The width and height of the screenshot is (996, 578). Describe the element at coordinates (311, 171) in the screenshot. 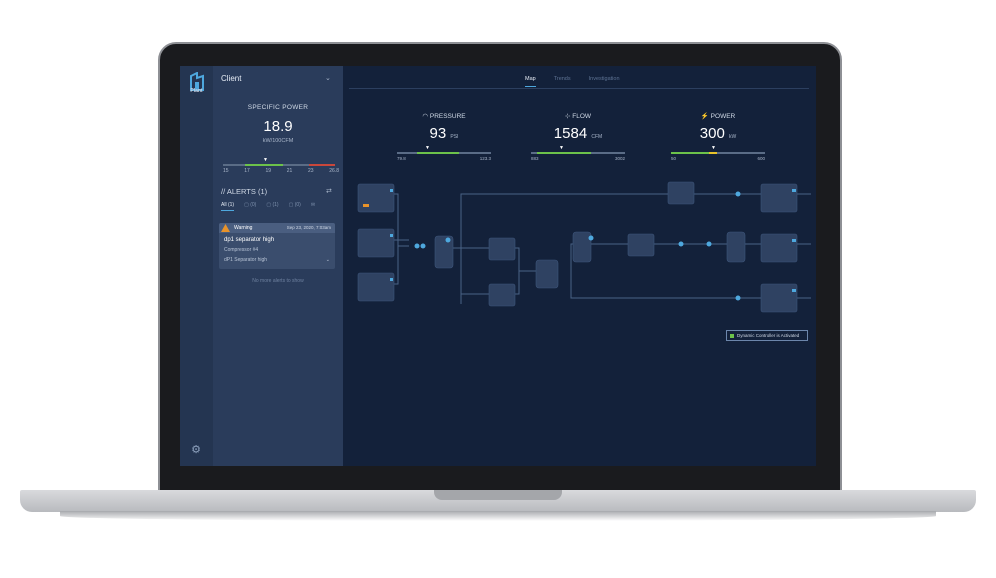

I see `tick-label: 23` at that location.